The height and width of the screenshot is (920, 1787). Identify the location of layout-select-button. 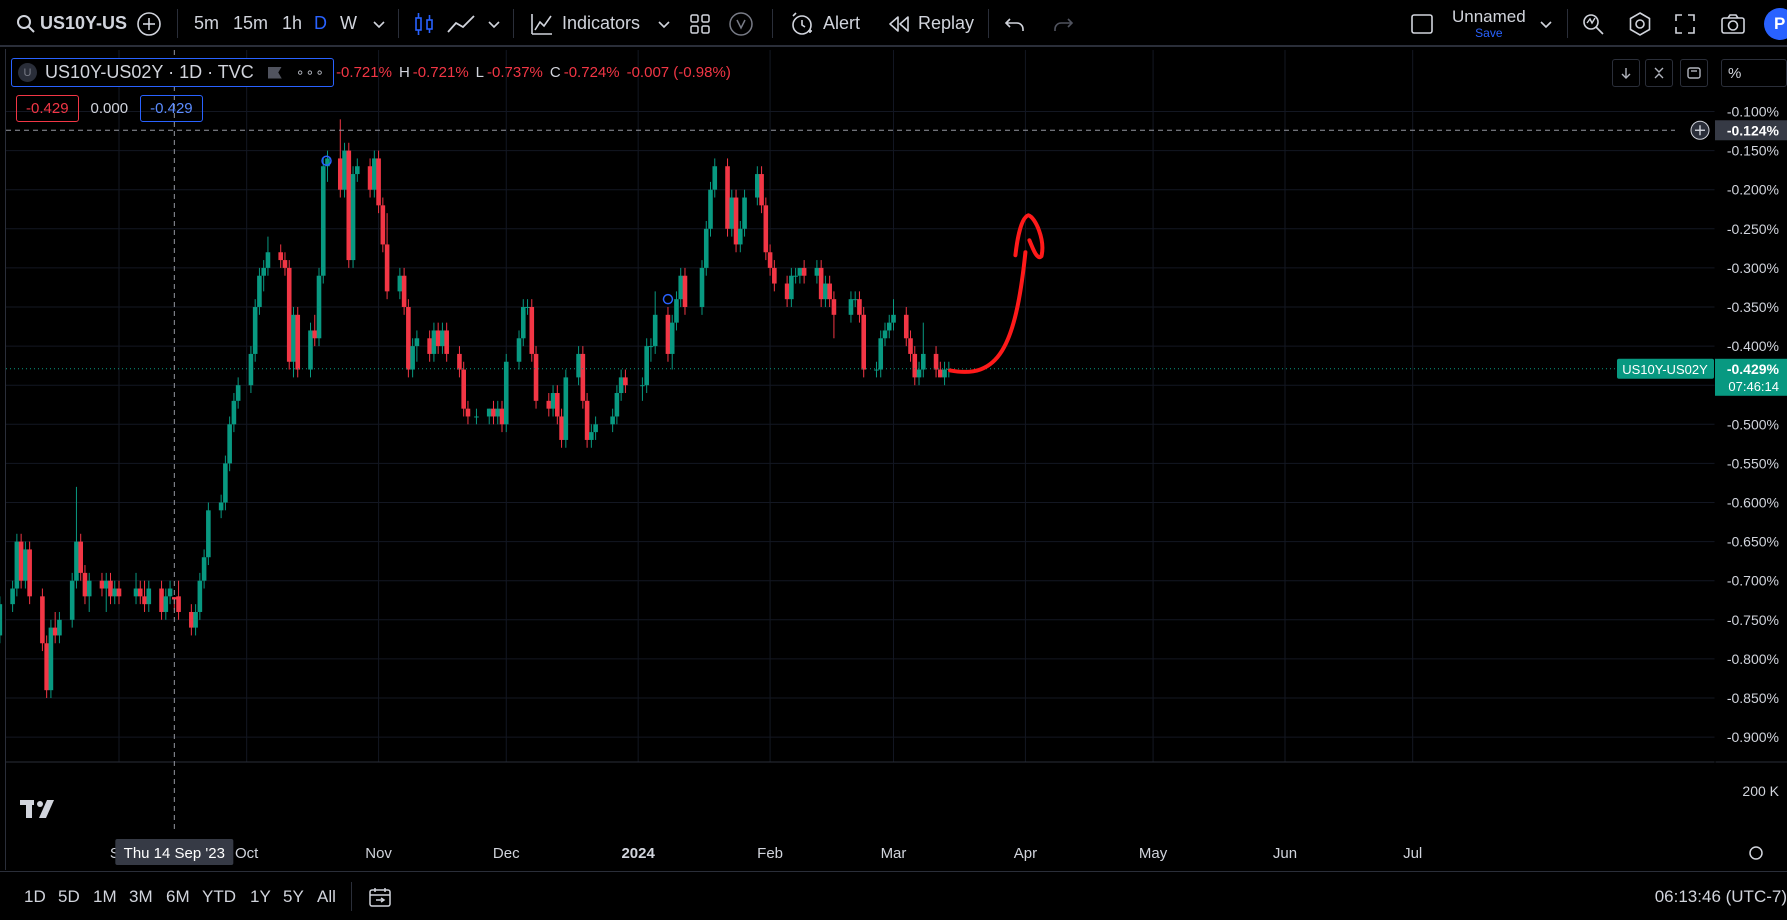
(1422, 23).